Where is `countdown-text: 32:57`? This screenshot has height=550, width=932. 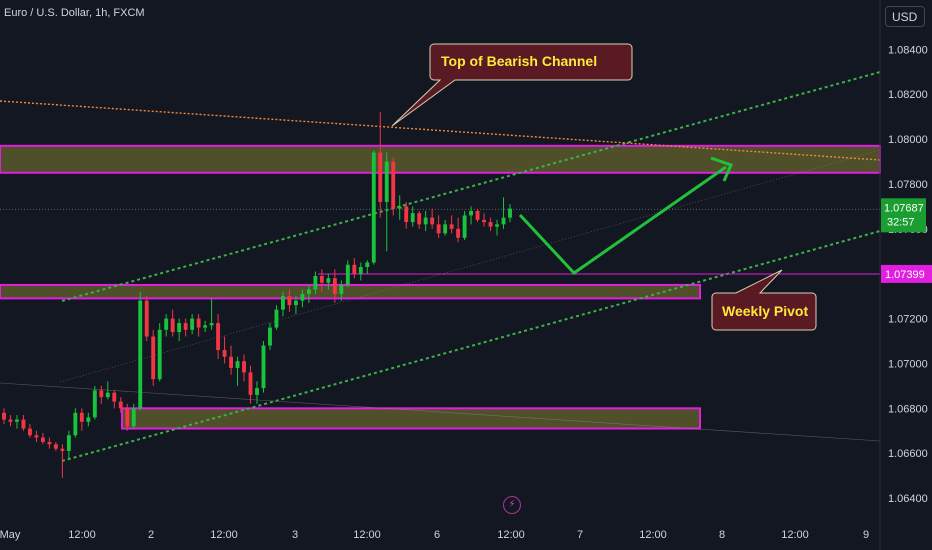
countdown-text: 32:57 is located at coordinates (901, 222).